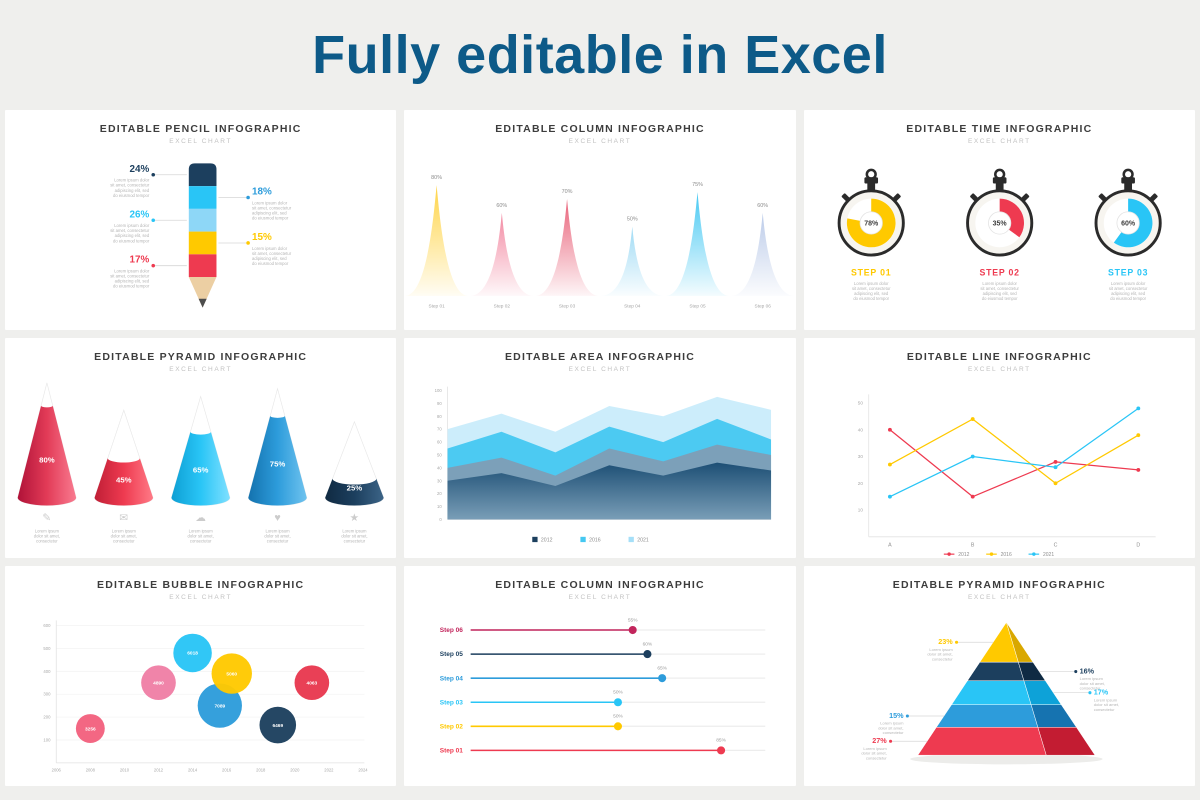  What do you see at coordinates (439, 403) in the screenshot?
I see `y-tick-label: 90` at bounding box center [439, 403].